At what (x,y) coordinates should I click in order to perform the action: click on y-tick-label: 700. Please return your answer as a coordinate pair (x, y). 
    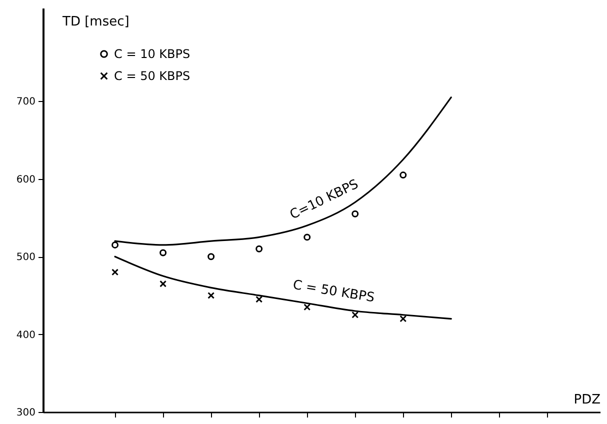
    Looking at the image, I should click on (26, 102).